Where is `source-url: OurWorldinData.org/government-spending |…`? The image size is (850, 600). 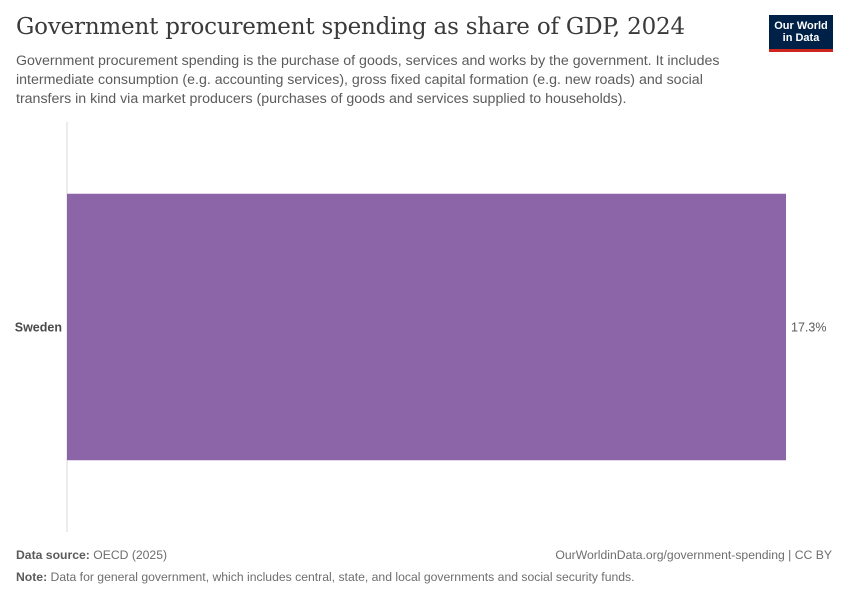
source-url: OurWorldinData.org/government-spending |… is located at coordinates (693, 555).